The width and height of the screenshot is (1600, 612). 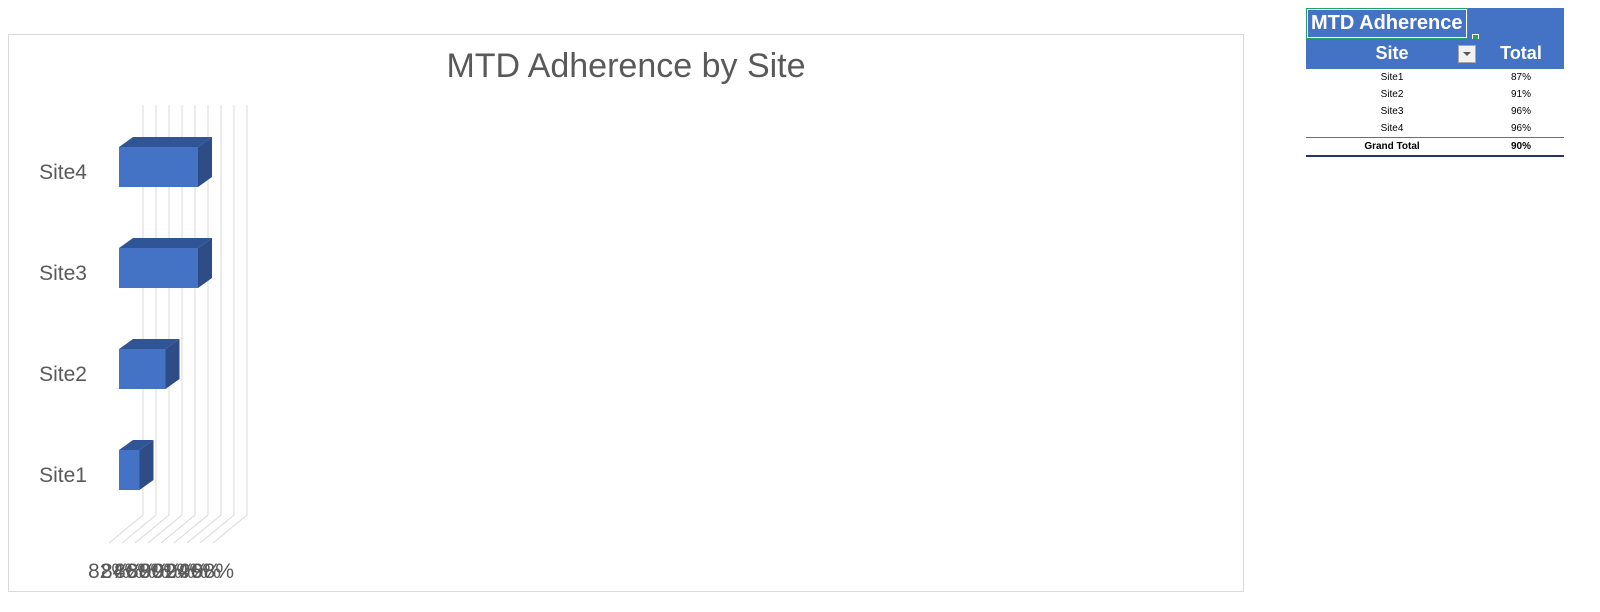 I want to click on x-tick-label: 86%, so click(x=135, y=571).